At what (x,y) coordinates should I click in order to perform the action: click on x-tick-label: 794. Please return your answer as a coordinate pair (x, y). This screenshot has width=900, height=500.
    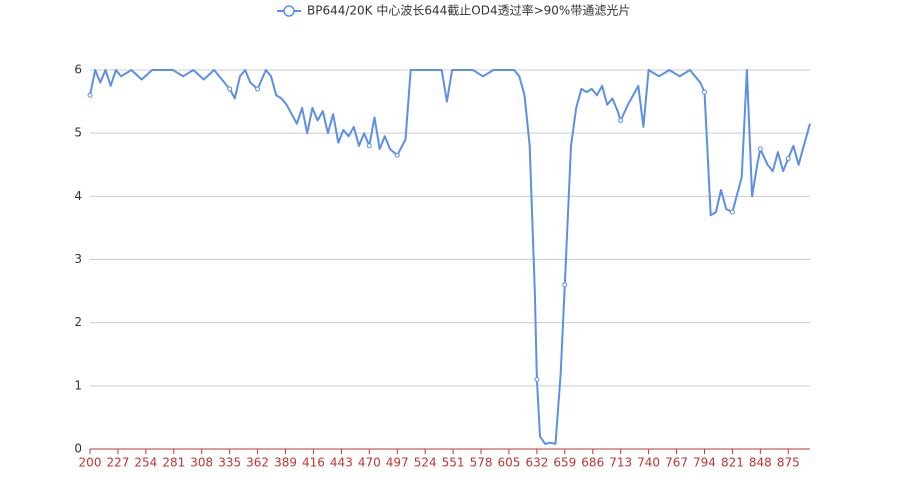
    Looking at the image, I should click on (704, 463).